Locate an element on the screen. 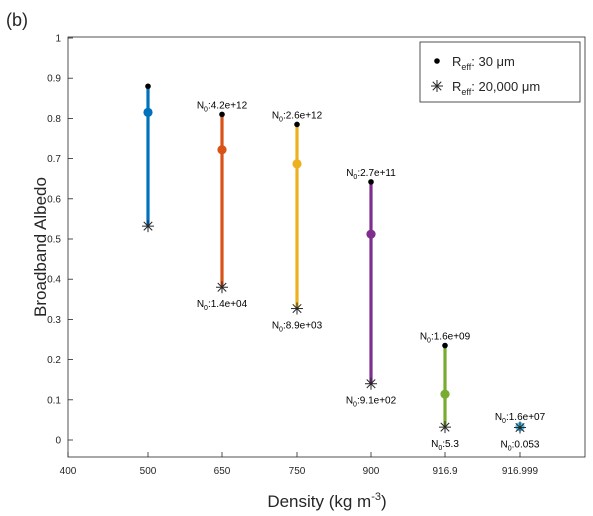  series-916.999: N0:1.6e+07 N0:0.053 is located at coordinates (520, 432).